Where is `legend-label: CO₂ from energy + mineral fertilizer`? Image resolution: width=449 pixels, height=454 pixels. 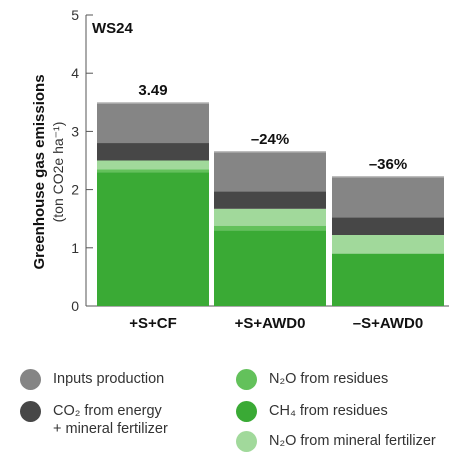
legend-label: CO₂ from energy + mineral fertilizer is located at coordinates (110, 420).